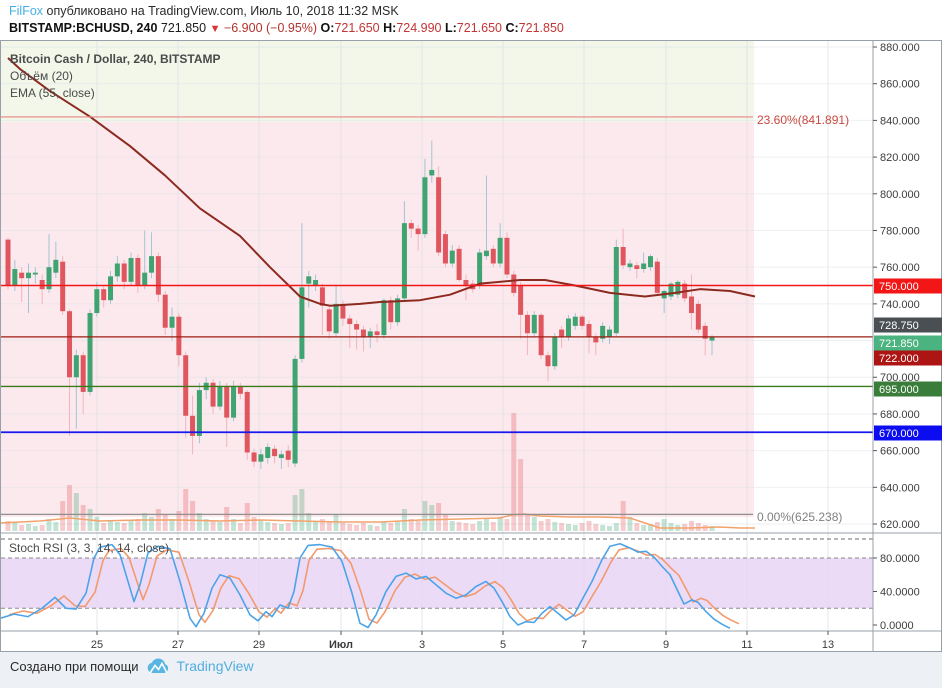 Image resolution: width=942 pixels, height=688 pixels. Describe the element at coordinates (26, 11) in the screenshot. I see `source-link: FilFox` at that location.